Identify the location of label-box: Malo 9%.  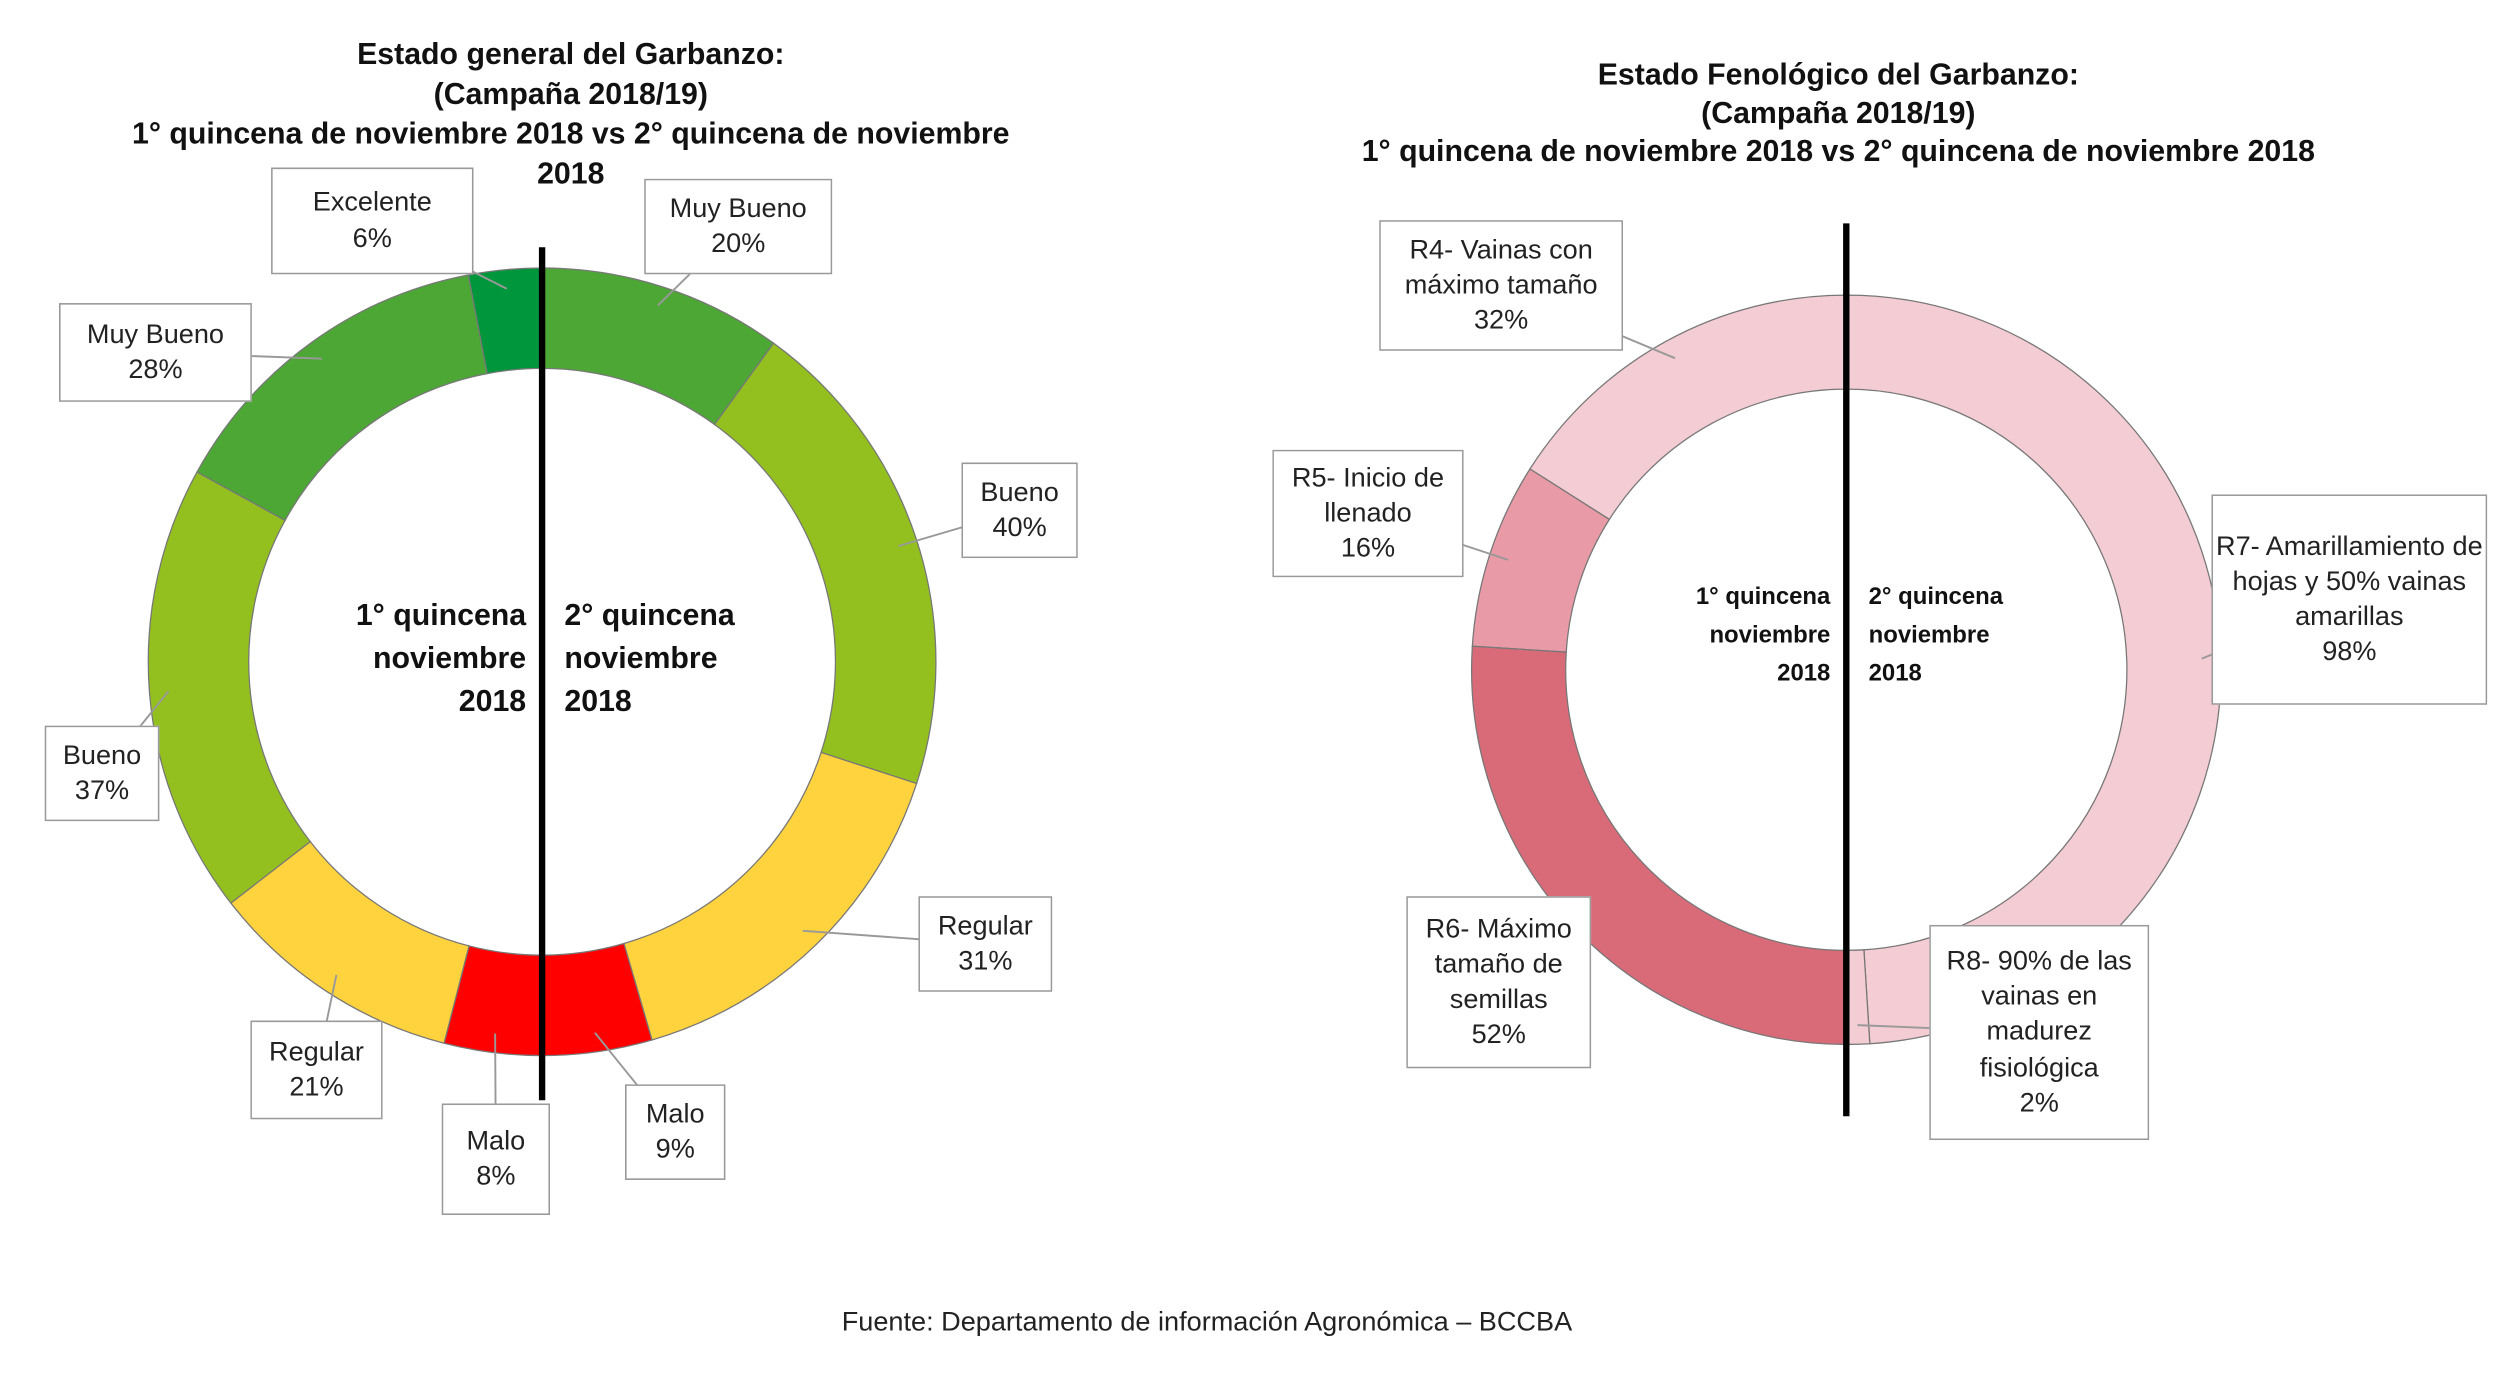
(675, 1132).